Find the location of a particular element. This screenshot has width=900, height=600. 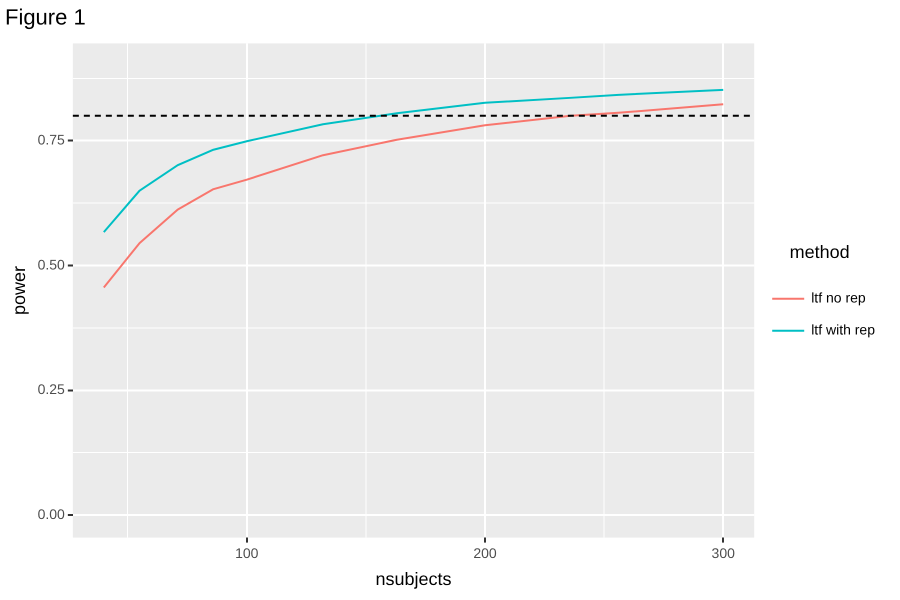

chart-title: Figure 1 is located at coordinates (45, 17).